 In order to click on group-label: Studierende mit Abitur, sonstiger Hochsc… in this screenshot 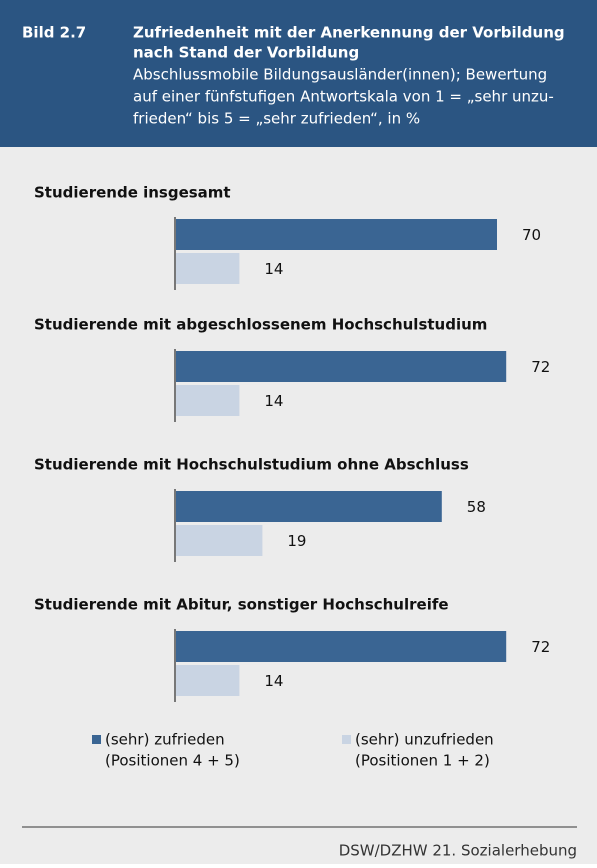, I will do `click(241, 605)`.